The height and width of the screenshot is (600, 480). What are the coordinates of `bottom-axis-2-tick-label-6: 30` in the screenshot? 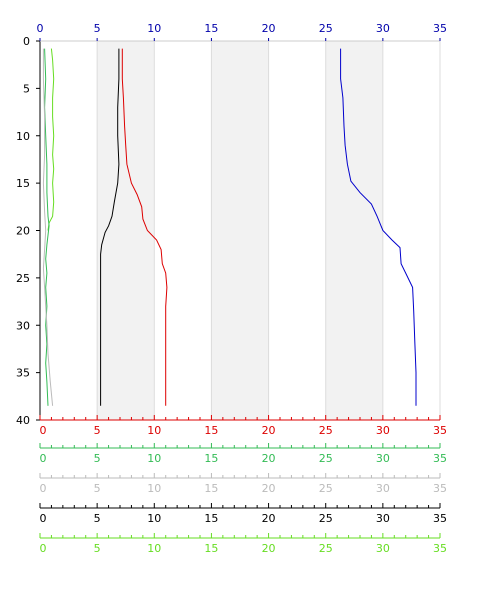 It's located at (383, 488).